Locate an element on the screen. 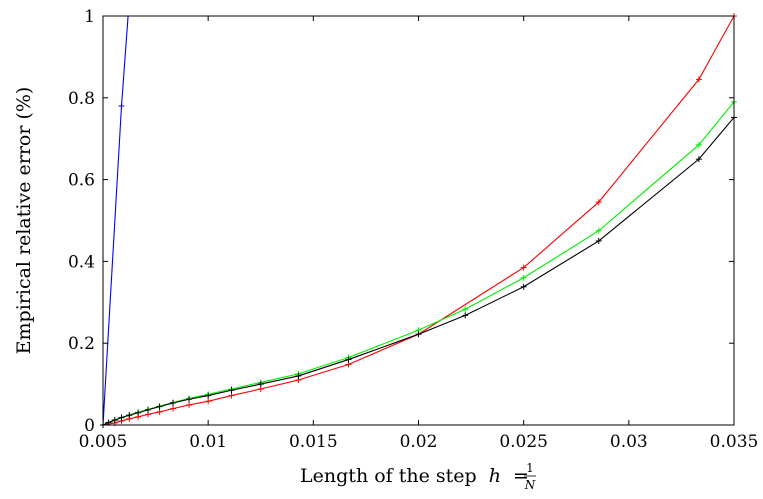 This screenshot has height=499, width=763. x-tick-label: 0.005 is located at coordinates (103, 442).